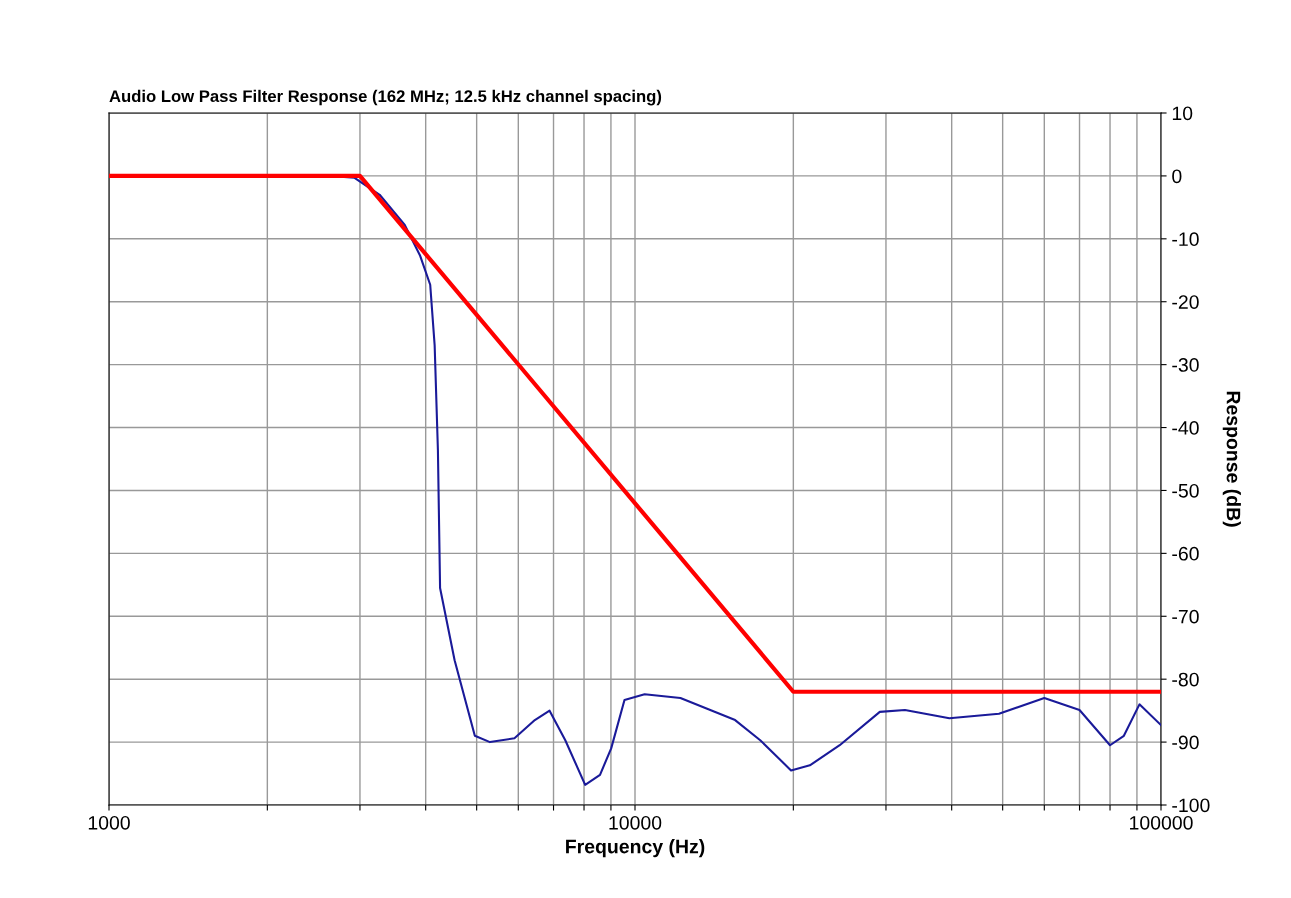 The width and height of the screenshot is (1291, 898). Describe the element at coordinates (1231, 459) in the screenshot. I see `y-axis-title: Response (dB)` at that location.